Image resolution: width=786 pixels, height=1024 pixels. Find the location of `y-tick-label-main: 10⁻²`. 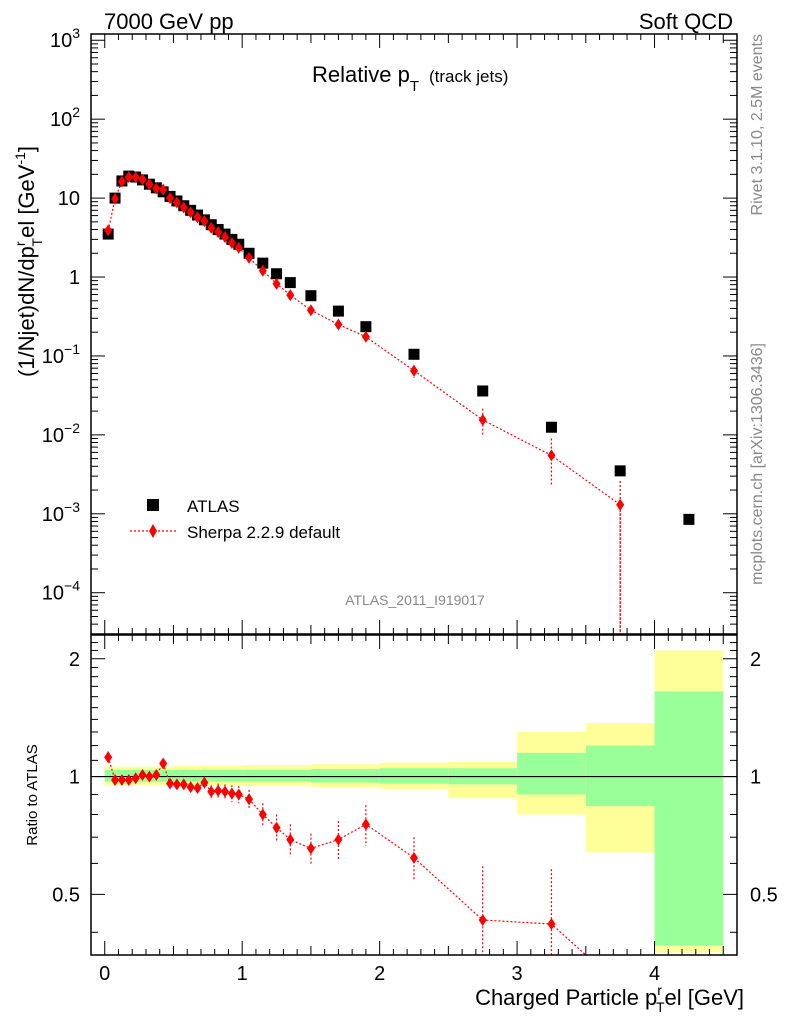

y-tick-label-main: 10⁻² is located at coordinates (61, 433).